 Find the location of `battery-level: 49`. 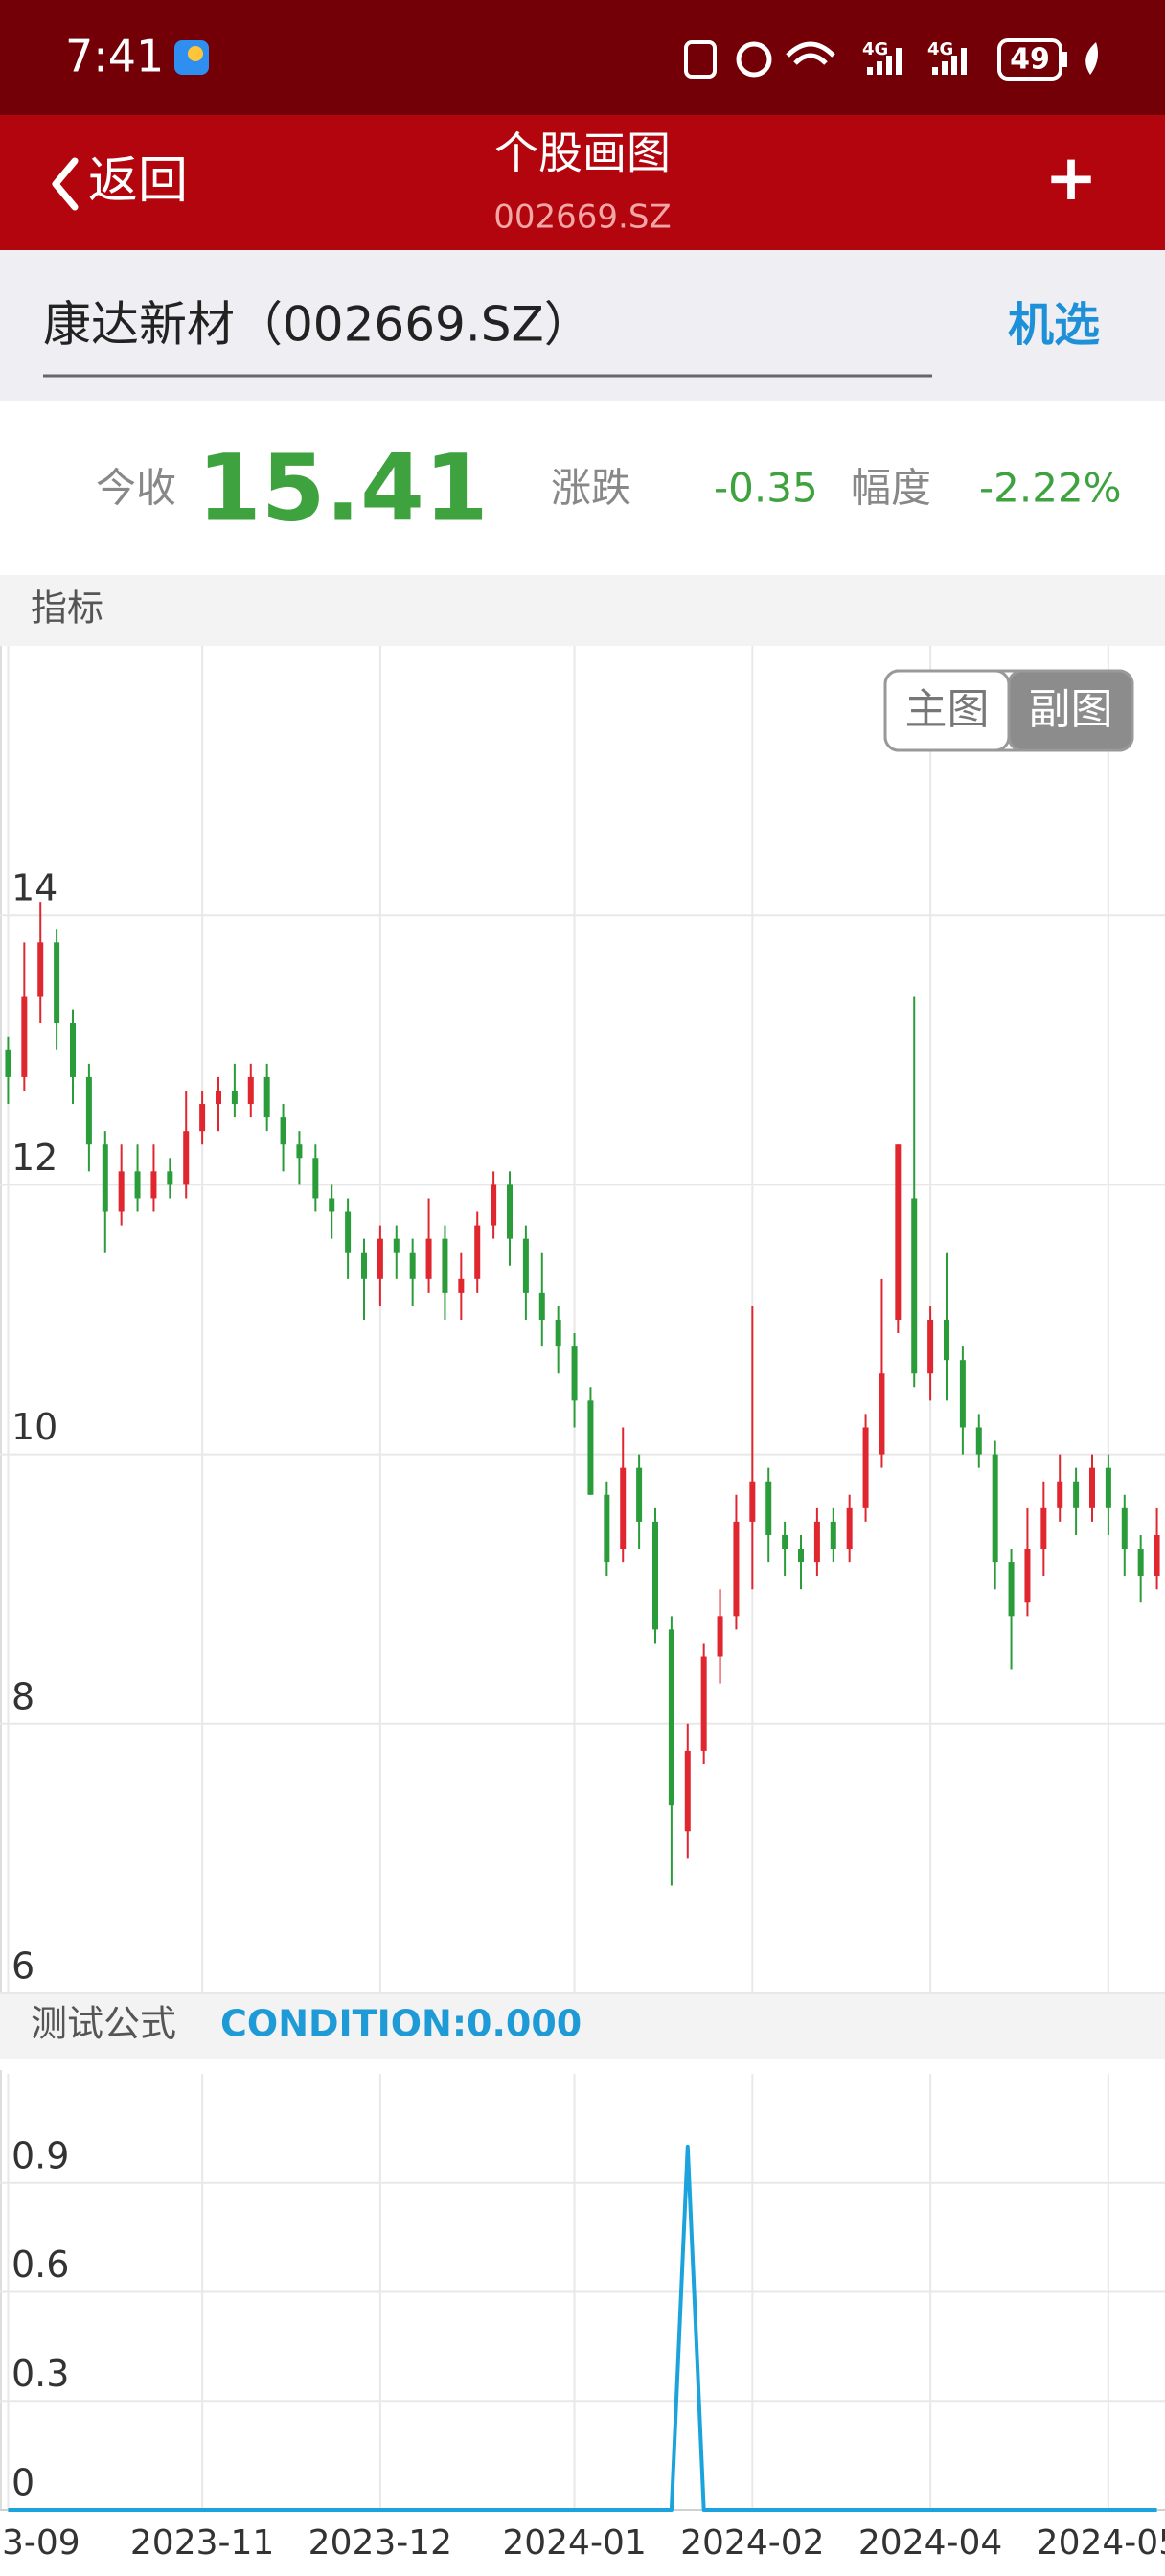

battery-level: 49 is located at coordinates (1030, 60).